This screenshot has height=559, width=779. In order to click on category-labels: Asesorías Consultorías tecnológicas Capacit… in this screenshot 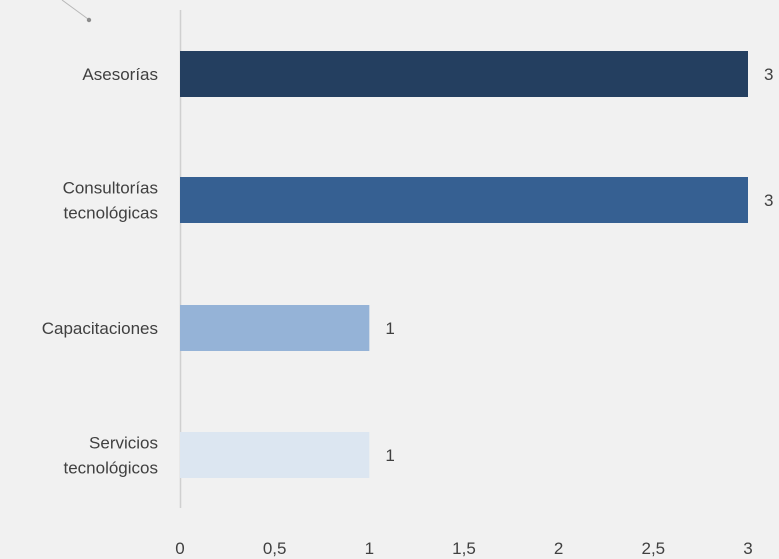, I will do `click(100, 271)`.